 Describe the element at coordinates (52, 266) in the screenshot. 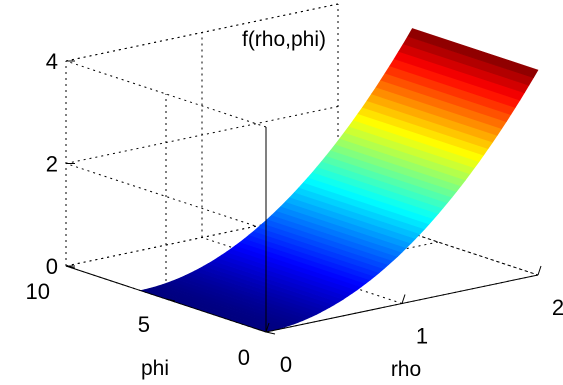

I see `z-tick-label: 0` at that location.